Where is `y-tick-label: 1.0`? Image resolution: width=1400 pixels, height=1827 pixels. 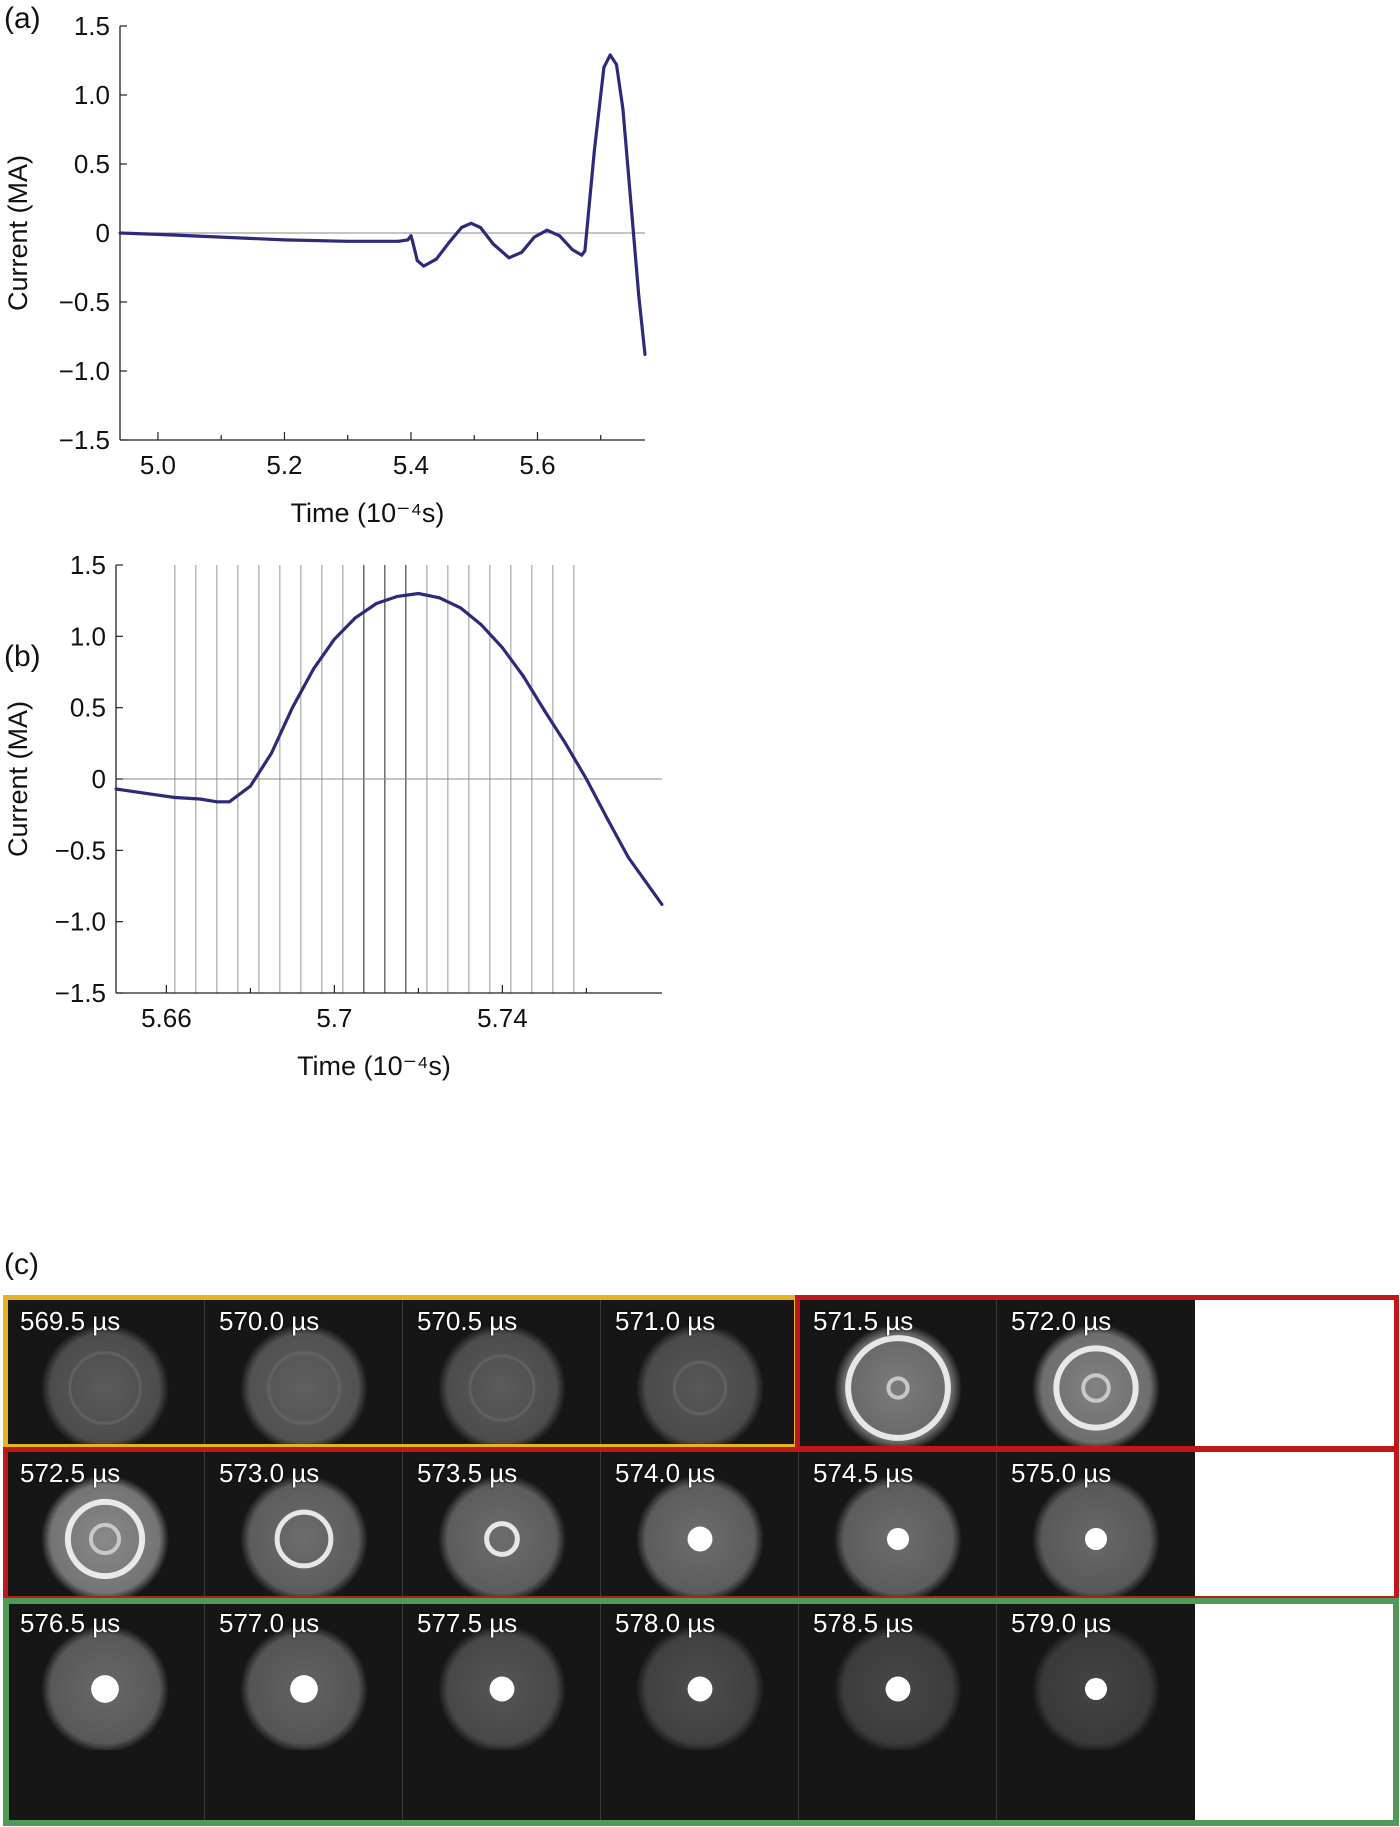
y-tick-label: 1.0 is located at coordinates (92, 95).